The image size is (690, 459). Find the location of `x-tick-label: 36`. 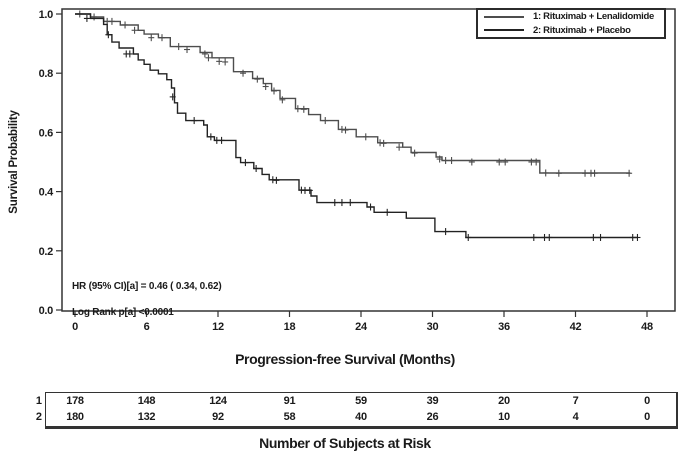

x-tick-label: 36 is located at coordinates (504, 327).